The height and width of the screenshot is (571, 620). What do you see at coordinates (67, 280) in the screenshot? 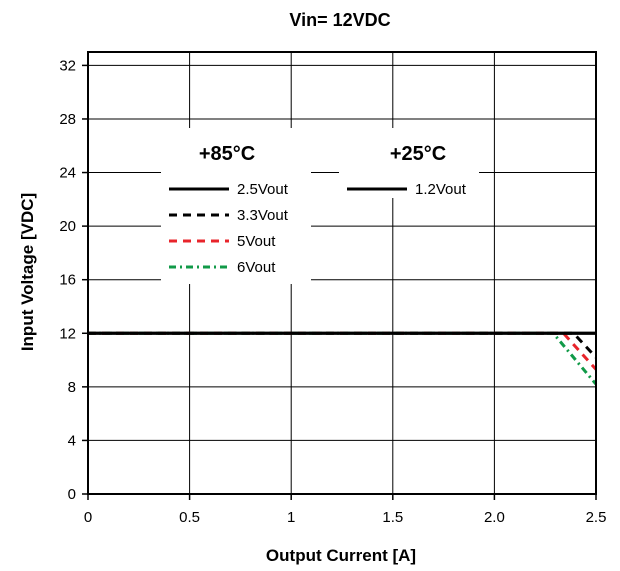
I see `y-tick-label: 16` at bounding box center [67, 280].